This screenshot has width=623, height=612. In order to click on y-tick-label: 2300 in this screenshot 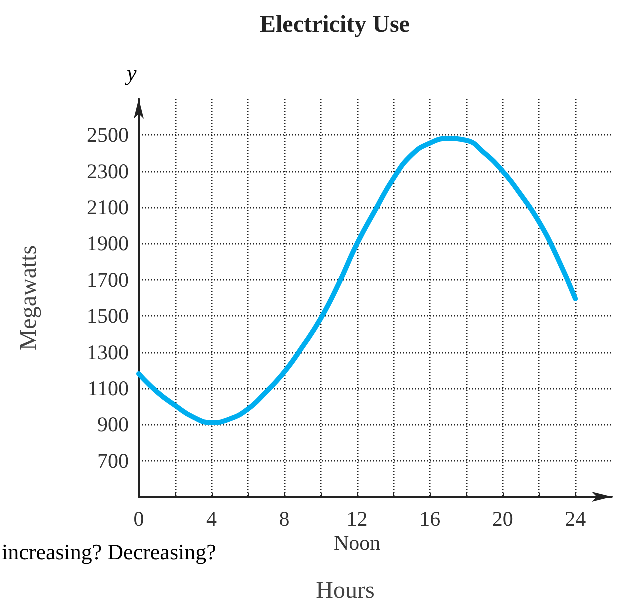, I will do `click(108, 171)`.